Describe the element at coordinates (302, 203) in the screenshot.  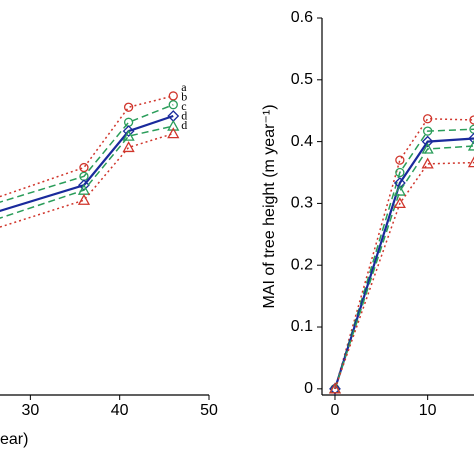
I see `y-tick-label: 0.3` at that location.